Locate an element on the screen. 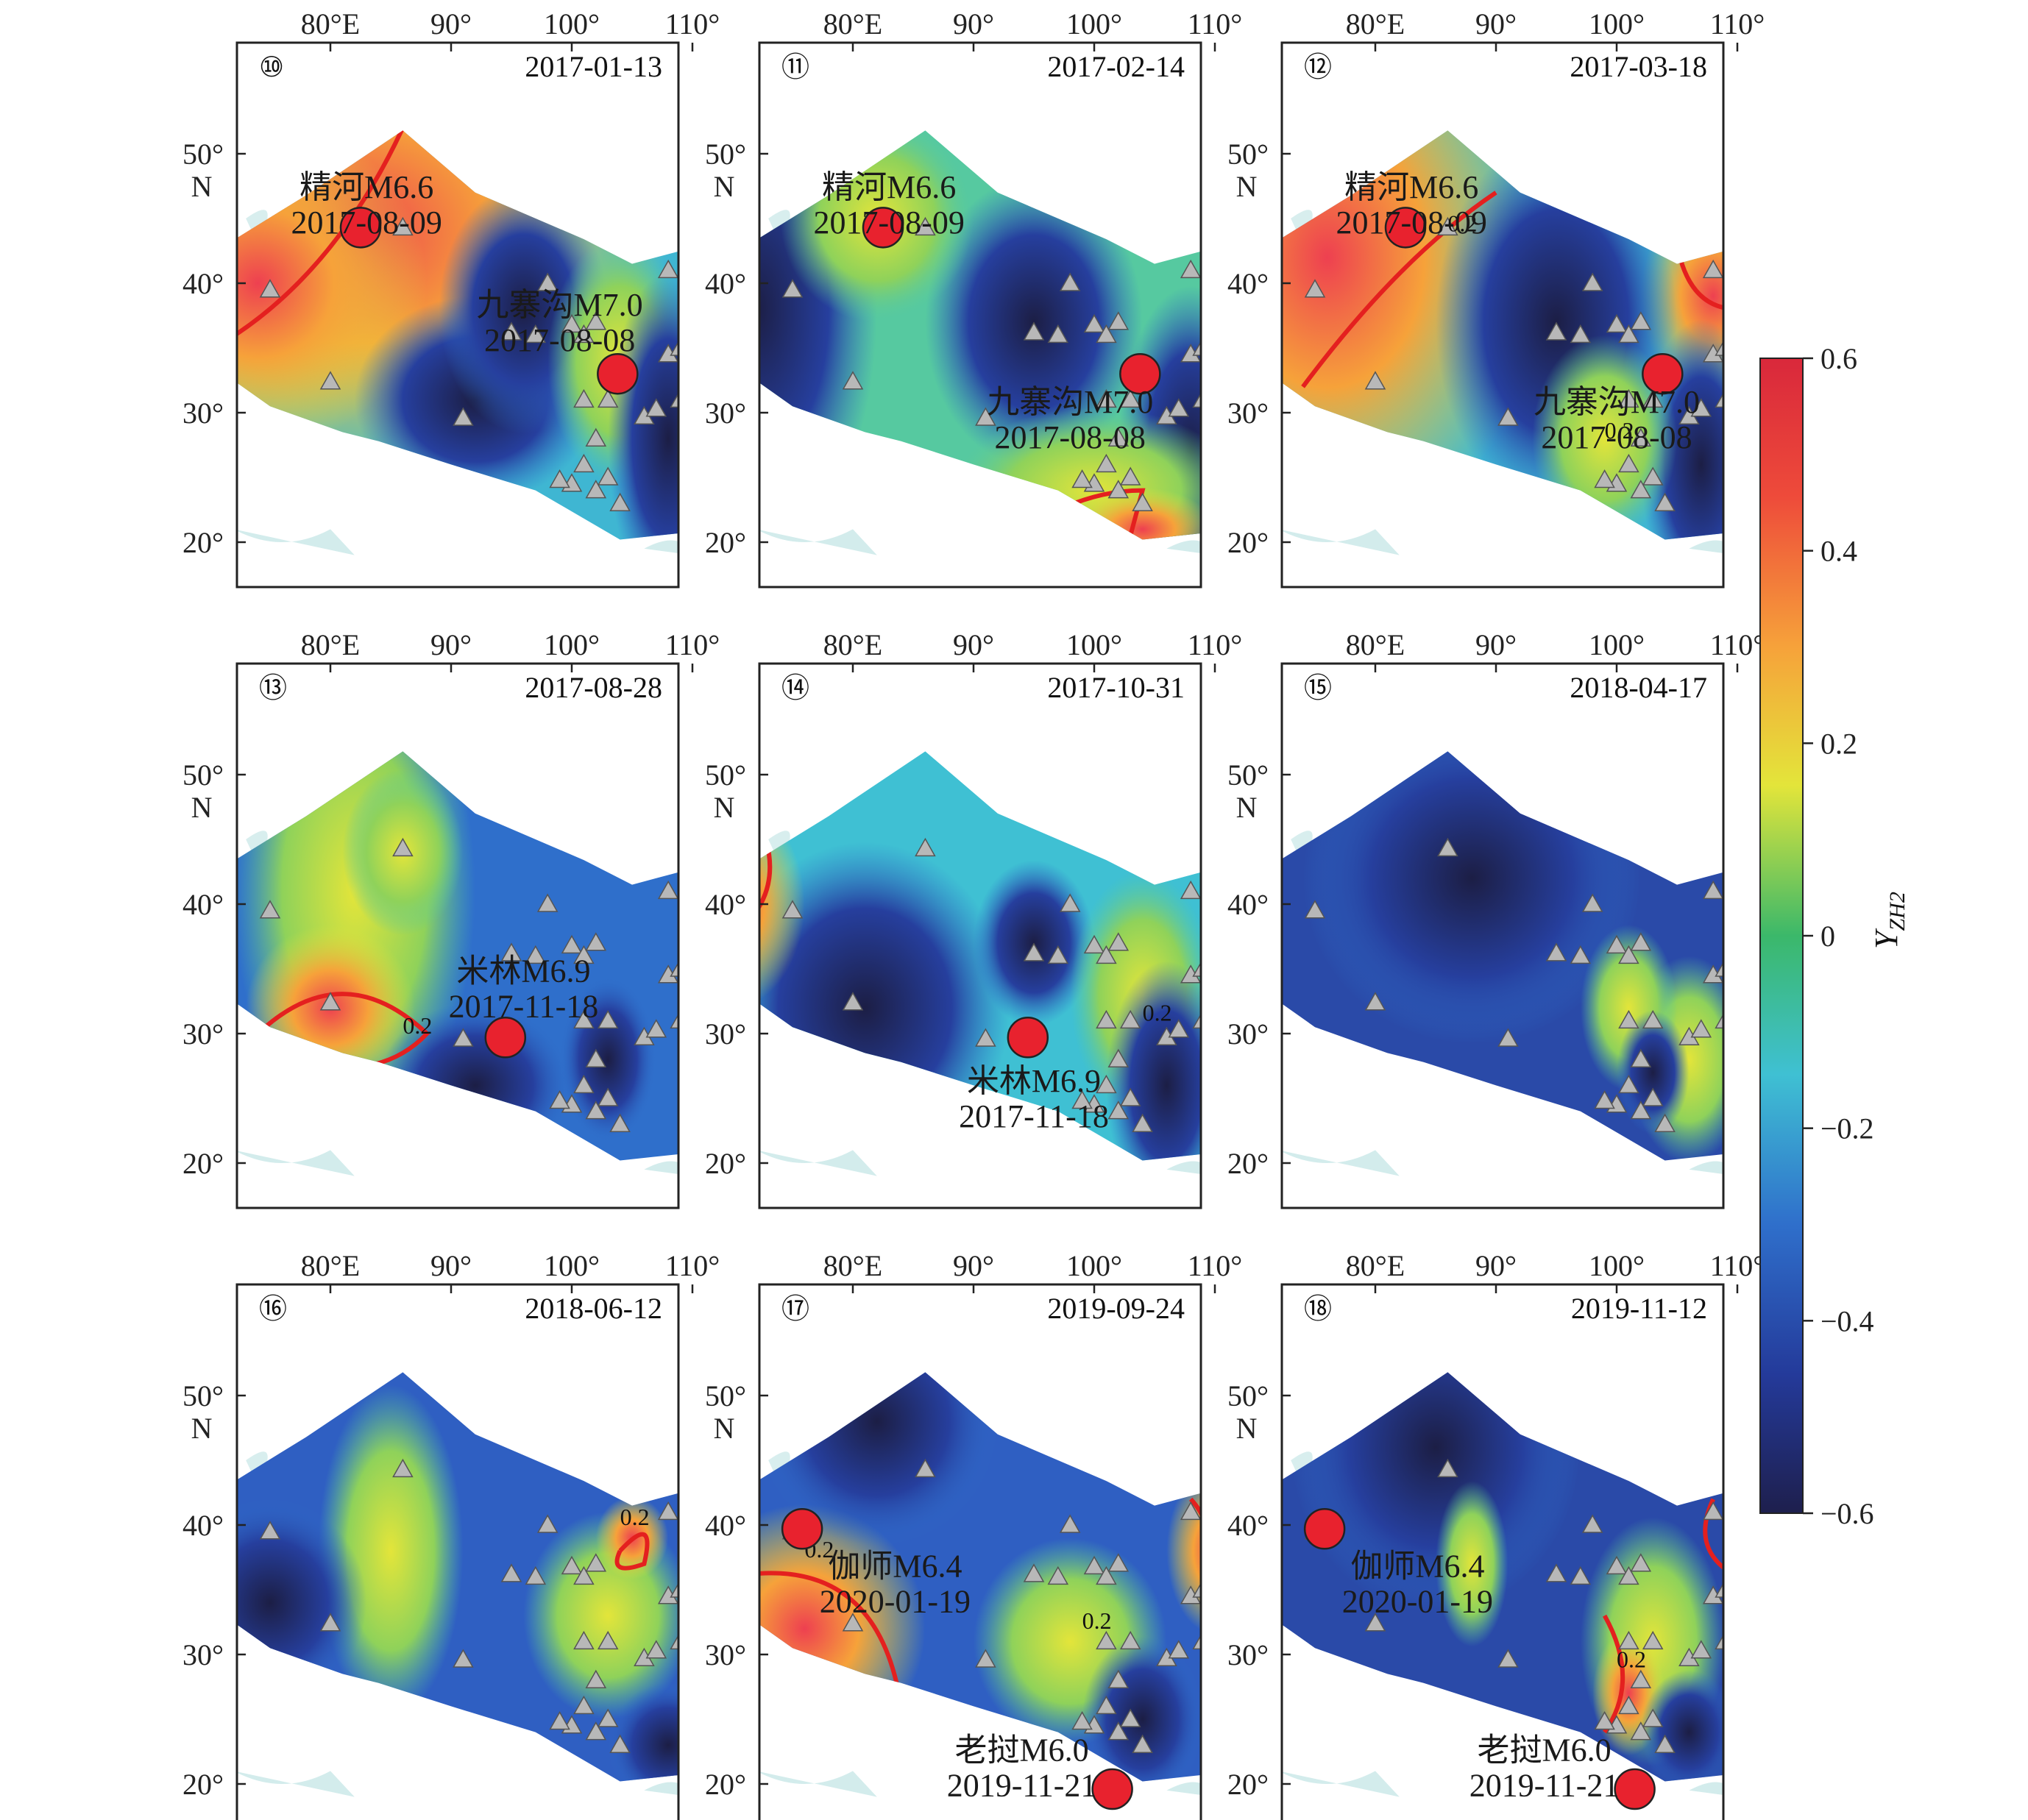 The image size is (2028, 1820). cold-anomaly is located at coordinates (1436, 1493).